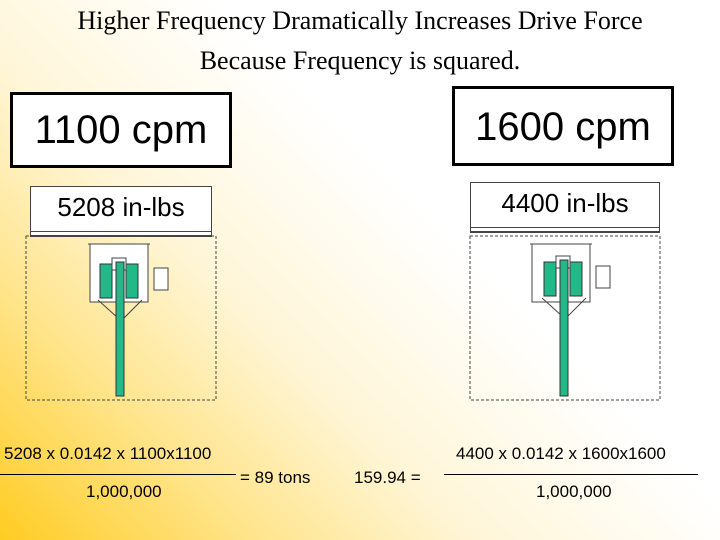 The width and height of the screenshot is (720, 540). I want to click on left-guide-left, so click(108, 309).